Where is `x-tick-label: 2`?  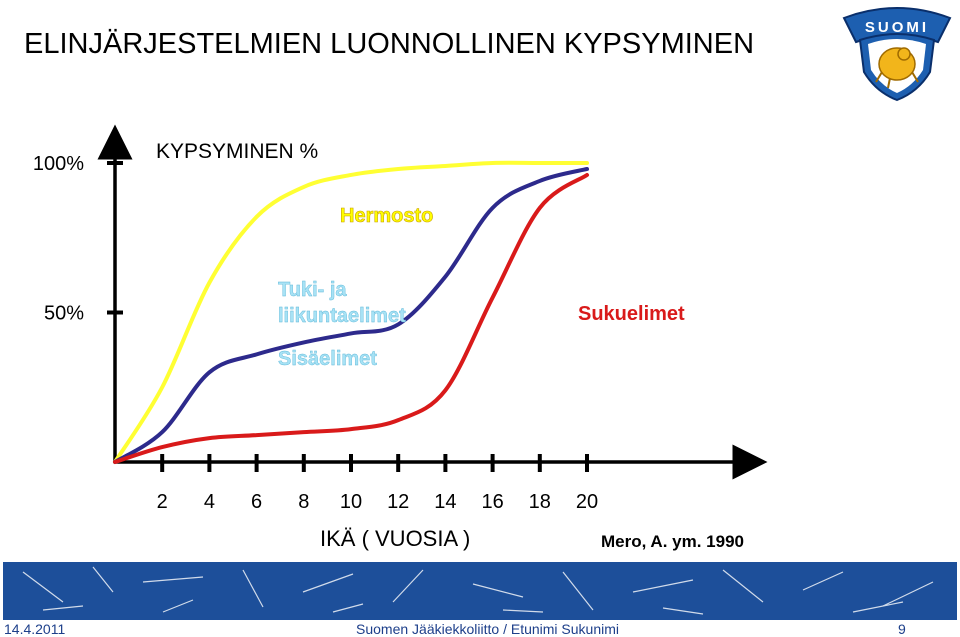 x-tick-label: 2 is located at coordinates (162, 502).